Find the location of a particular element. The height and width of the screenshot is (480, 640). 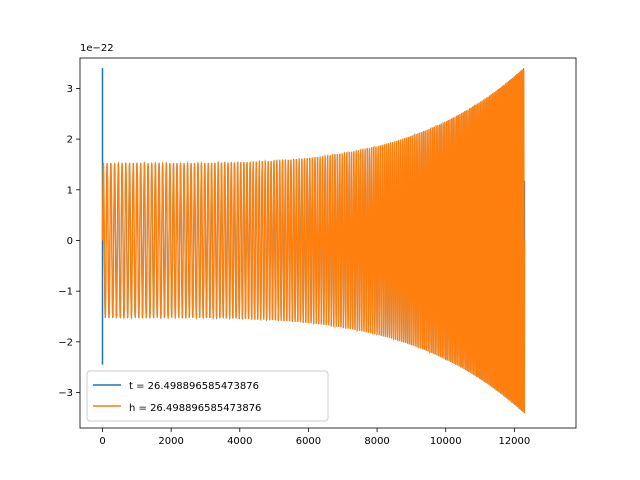

legend-box is located at coordinates (207, 396).